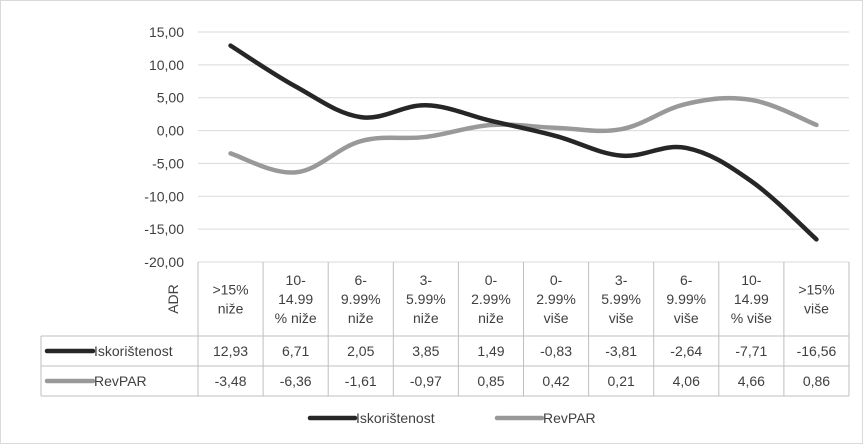 This screenshot has height=445, width=863. What do you see at coordinates (296, 381) in the screenshot?
I see `table-cell-value: -6,36` at bounding box center [296, 381].